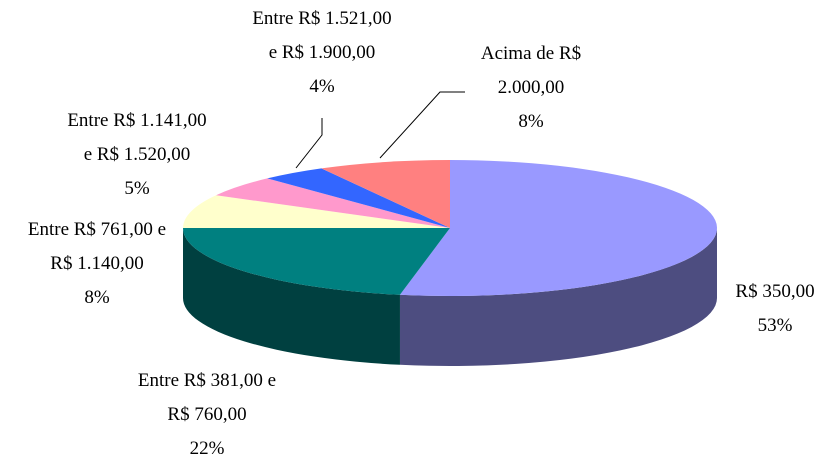 The height and width of the screenshot is (456, 826). Describe the element at coordinates (775, 291) in the screenshot. I see `category-label: R$ 350,00` at that location.